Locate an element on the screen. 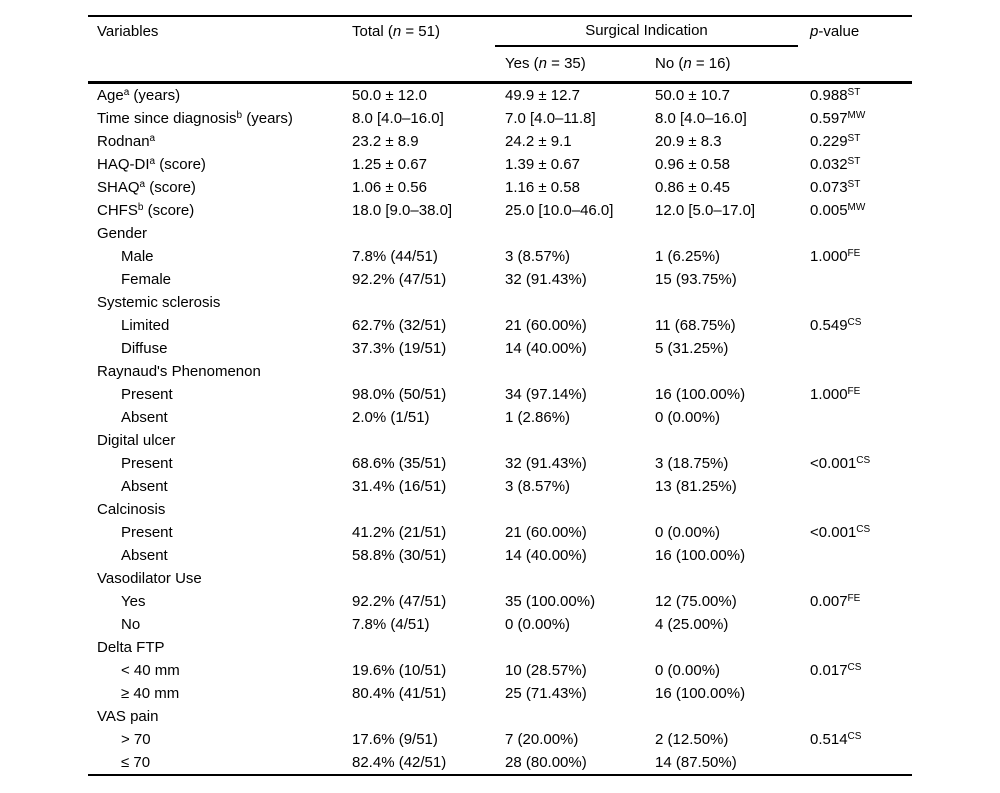 The width and height of the screenshot is (1000, 793). row-label: > 70 is located at coordinates (136, 739).